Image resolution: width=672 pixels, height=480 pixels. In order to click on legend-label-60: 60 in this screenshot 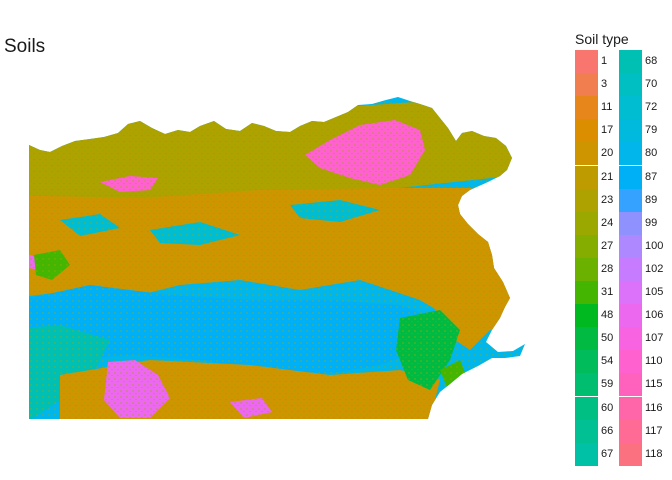, I will do `click(607, 407)`.